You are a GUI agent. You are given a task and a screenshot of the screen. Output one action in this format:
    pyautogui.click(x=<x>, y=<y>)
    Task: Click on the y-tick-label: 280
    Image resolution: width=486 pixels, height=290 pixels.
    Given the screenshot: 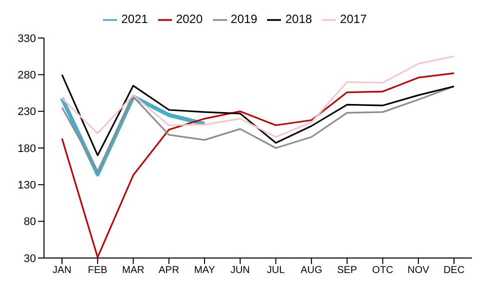 What is the action you would take?
    pyautogui.click(x=27, y=76)
    